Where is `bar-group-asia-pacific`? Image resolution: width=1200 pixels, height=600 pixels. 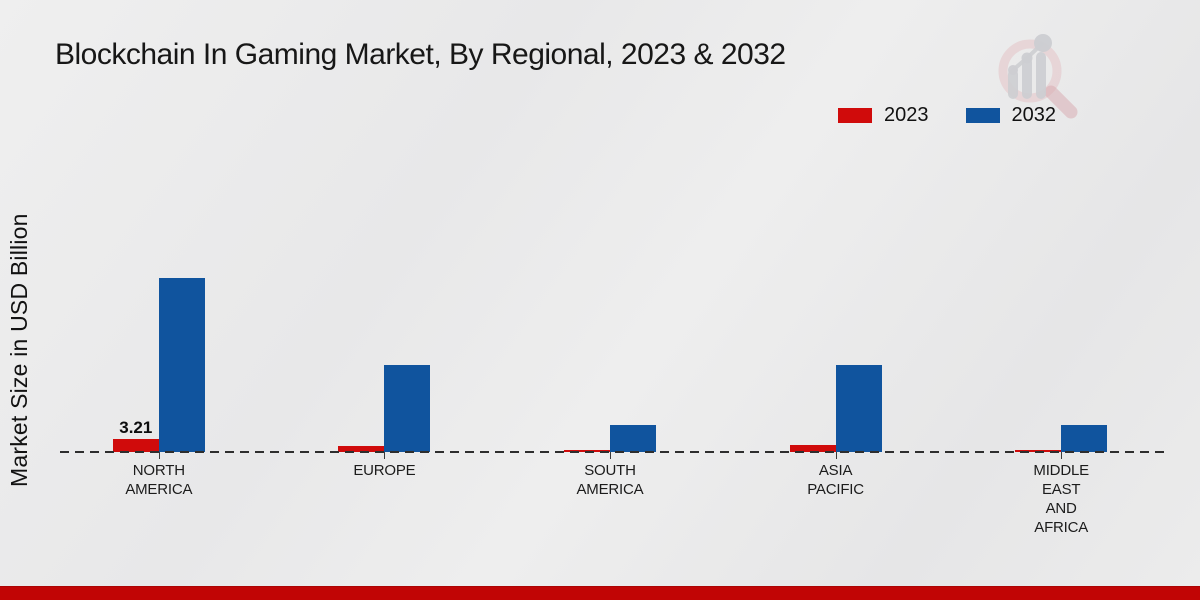
bar-group-asia-pacific is located at coordinates (836, 279).